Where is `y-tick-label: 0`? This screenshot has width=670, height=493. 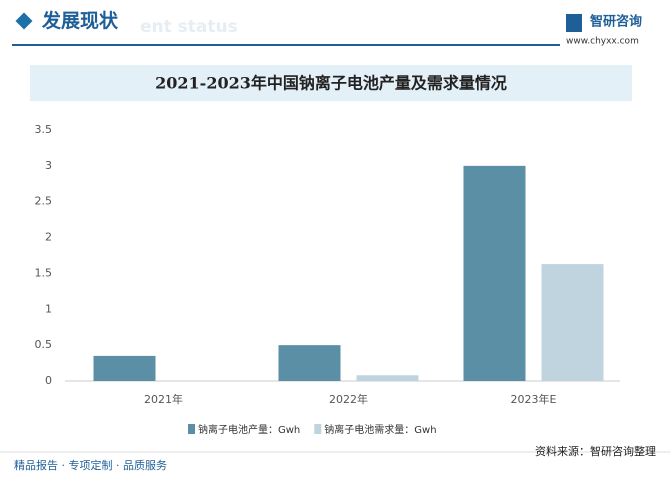
y-tick-label: 0 is located at coordinates (48, 380).